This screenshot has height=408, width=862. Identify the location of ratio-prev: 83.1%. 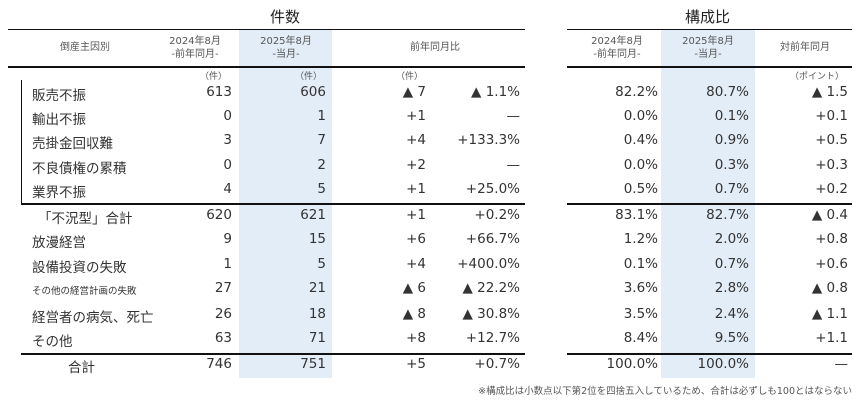
(636, 215).